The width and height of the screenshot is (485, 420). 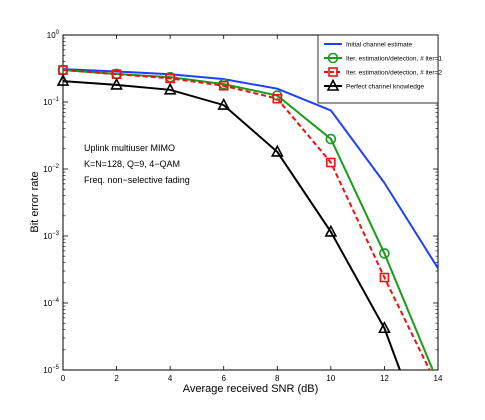 What do you see at coordinates (438, 378) in the screenshot?
I see `x-tick-label: 14` at bounding box center [438, 378].